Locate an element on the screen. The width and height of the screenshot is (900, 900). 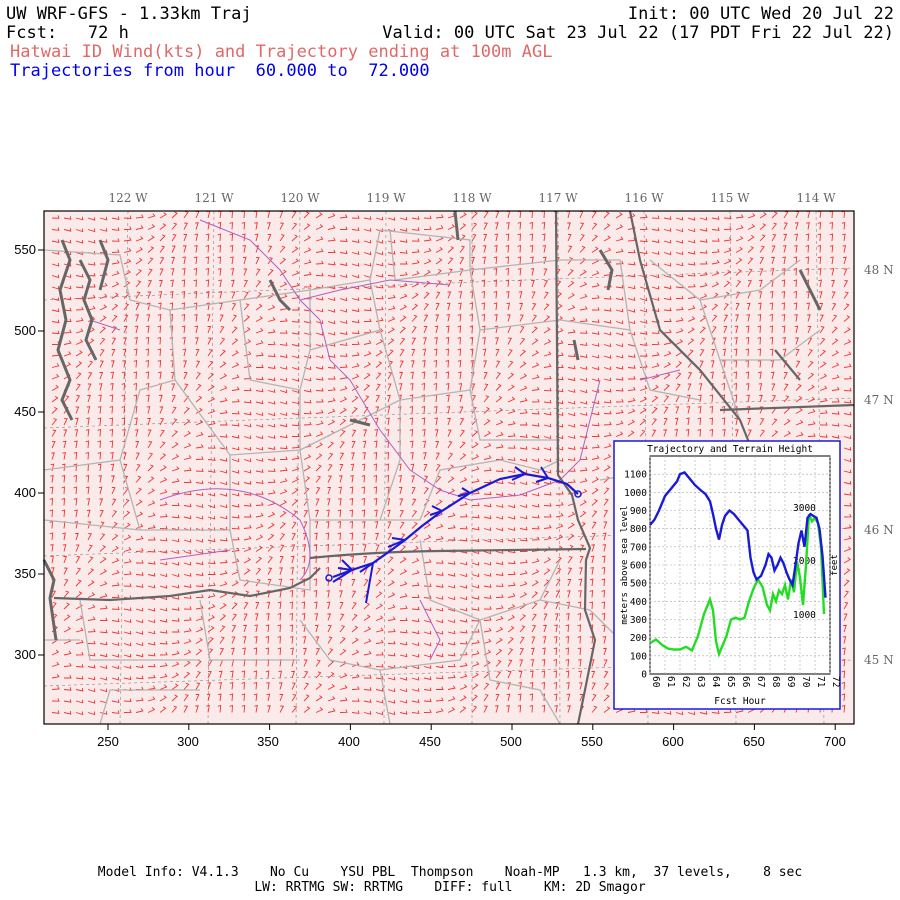
inset-x-tick: 65 is located at coordinates (730, 681).